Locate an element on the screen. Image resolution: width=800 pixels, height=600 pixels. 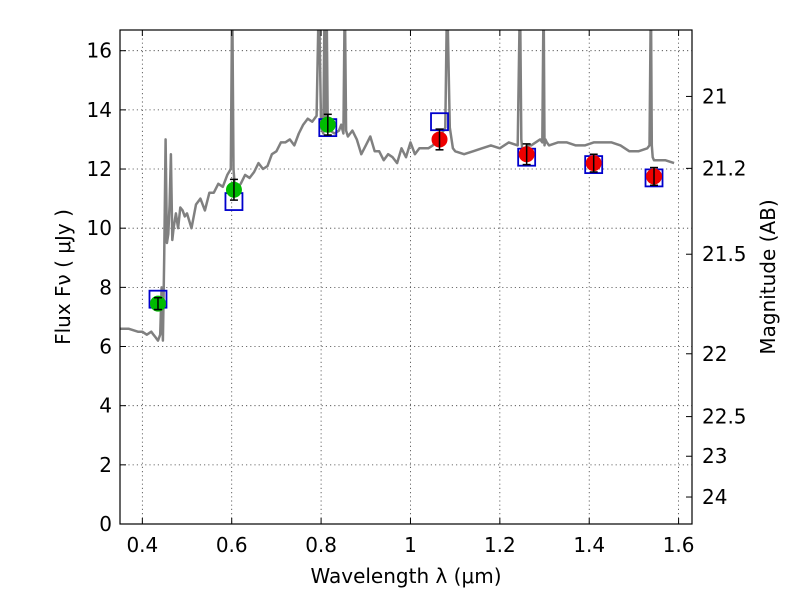
y-axis-ticks: 0 2 4 6 8 10 12 14 16 is located at coordinates (106, 287).